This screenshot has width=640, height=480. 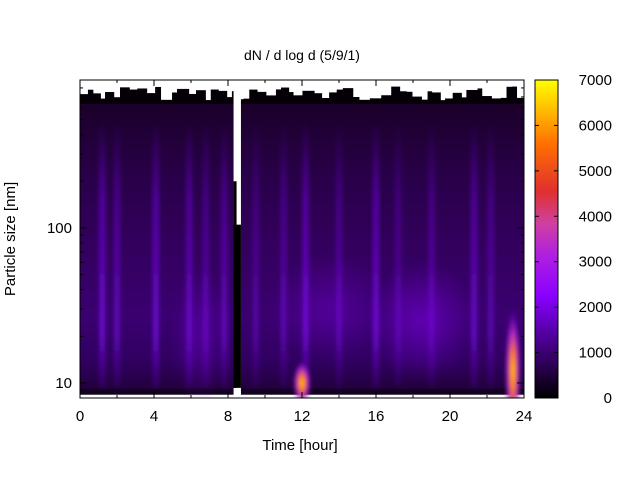 What do you see at coordinates (299, 445) in the screenshot?
I see `x-axis-label: Time [hour]` at bounding box center [299, 445].